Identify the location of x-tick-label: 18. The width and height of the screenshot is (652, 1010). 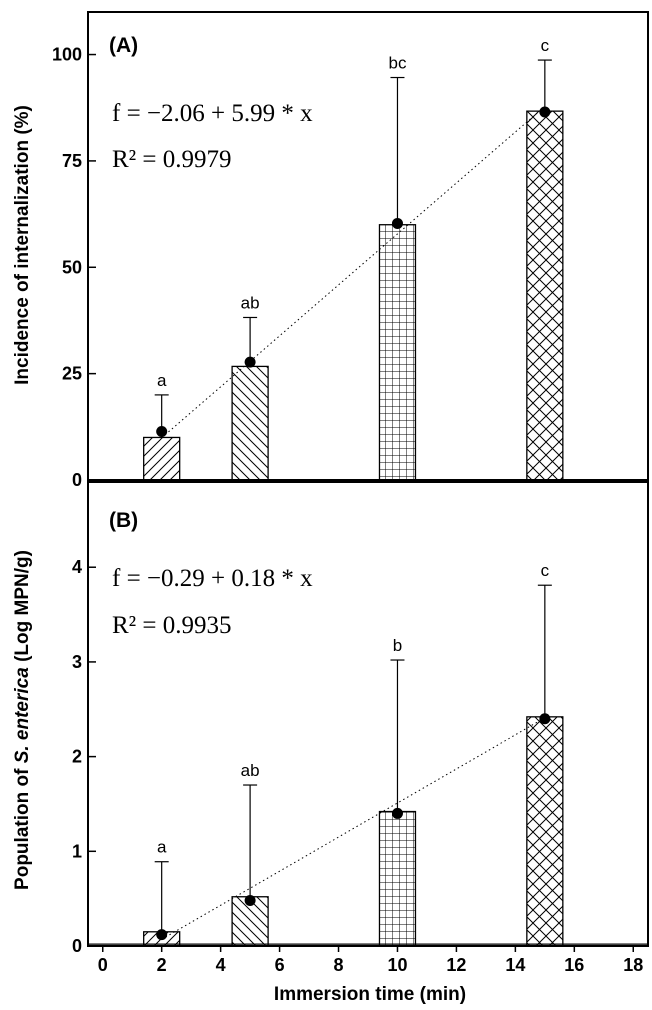
(633, 965).